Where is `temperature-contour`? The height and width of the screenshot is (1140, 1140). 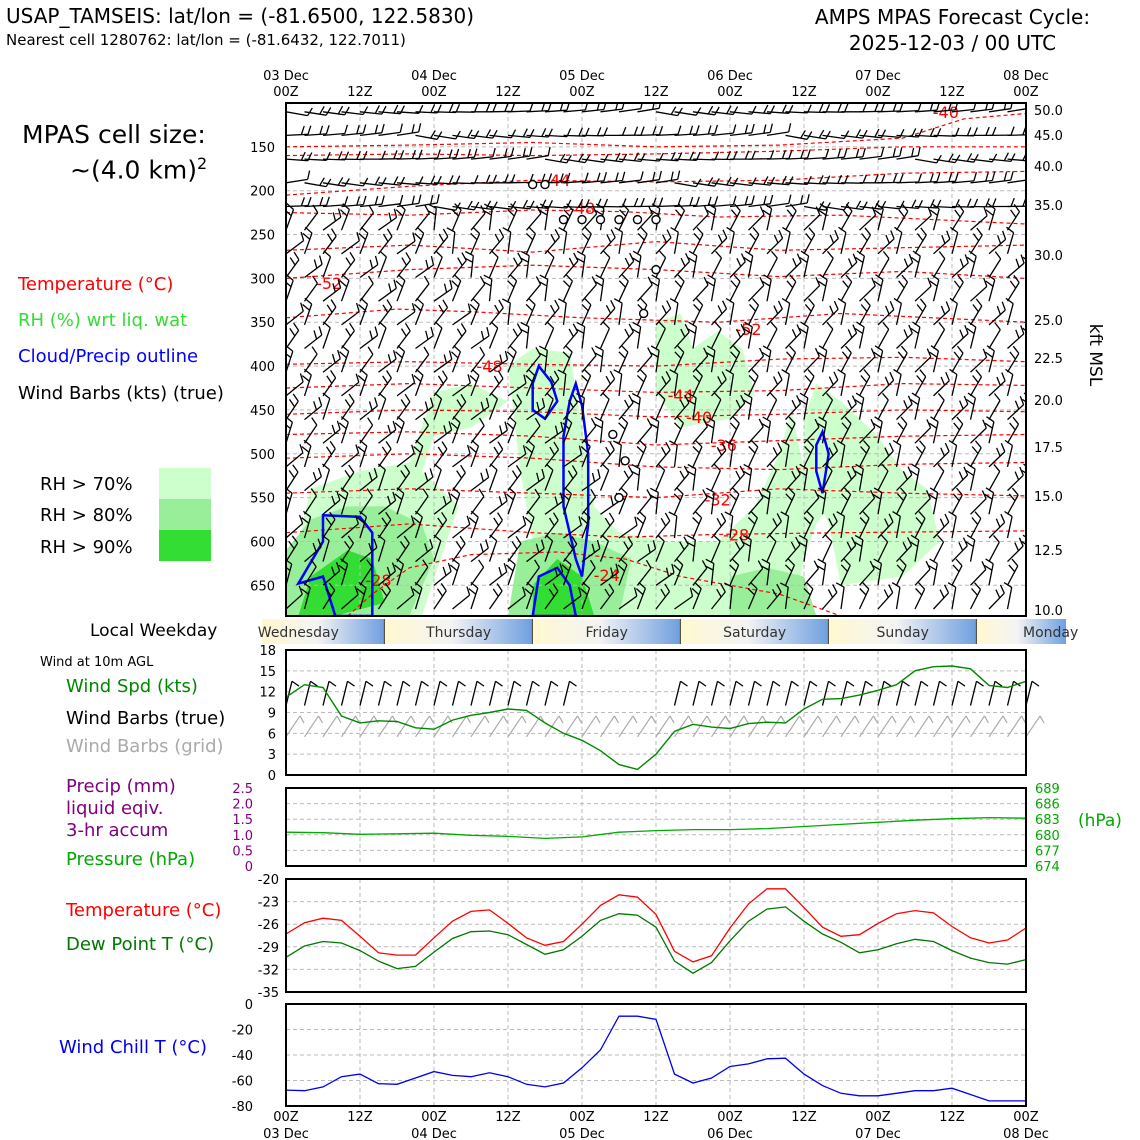
temperature-contour is located at coordinates (656, 217).